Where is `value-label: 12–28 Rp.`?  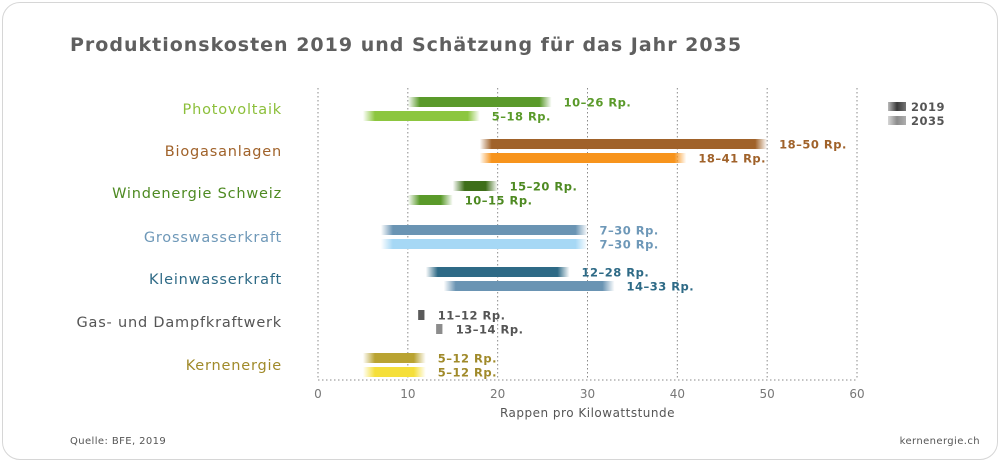 value-label: 12–28 Rp. is located at coordinates (616, 273).